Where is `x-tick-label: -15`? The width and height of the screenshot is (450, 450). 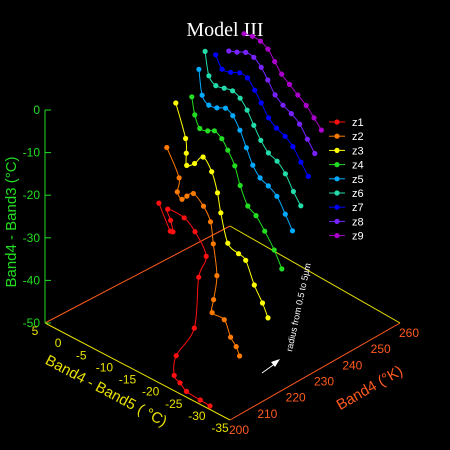 x-tick-label: -15 is located at coordinates (128, 380).